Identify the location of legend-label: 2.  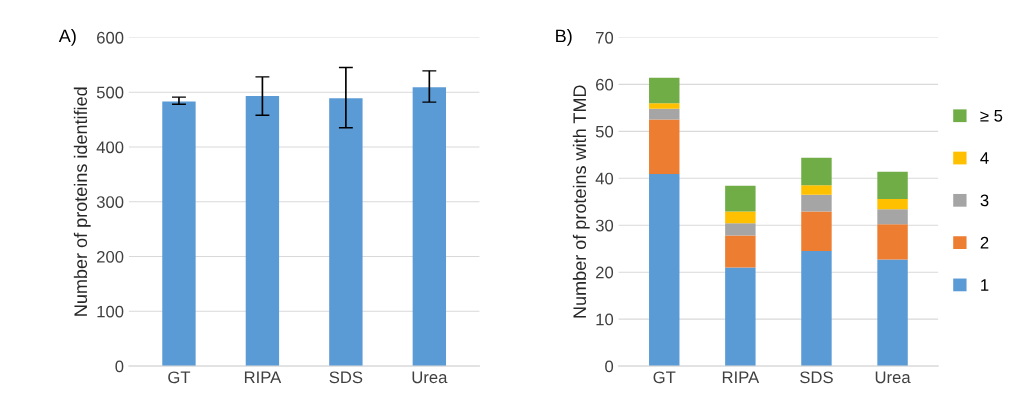
(984, 242).